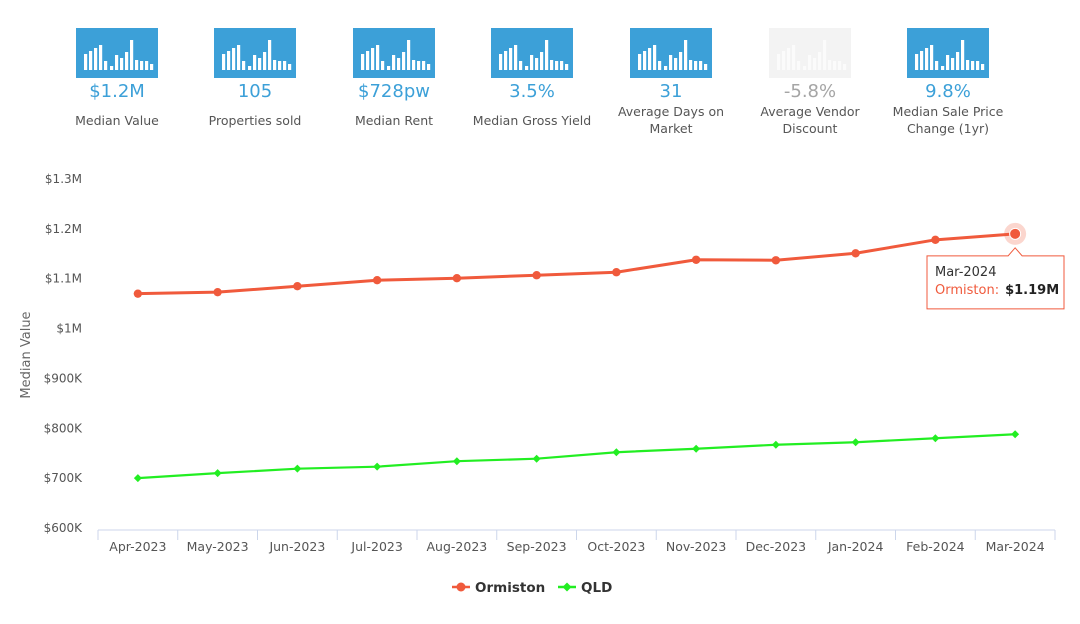  I want to click on y-axis-ticks: $600K $700K $800K $900K $1M $1.1M $1.2M $1.3M, so click(64, 353).